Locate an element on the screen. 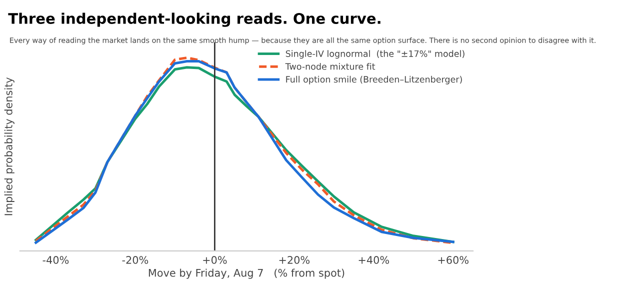 Image resolution: width=624 pixels, height=282 pixels. x-tick-label: -40% is located at coordinates (55, 260).